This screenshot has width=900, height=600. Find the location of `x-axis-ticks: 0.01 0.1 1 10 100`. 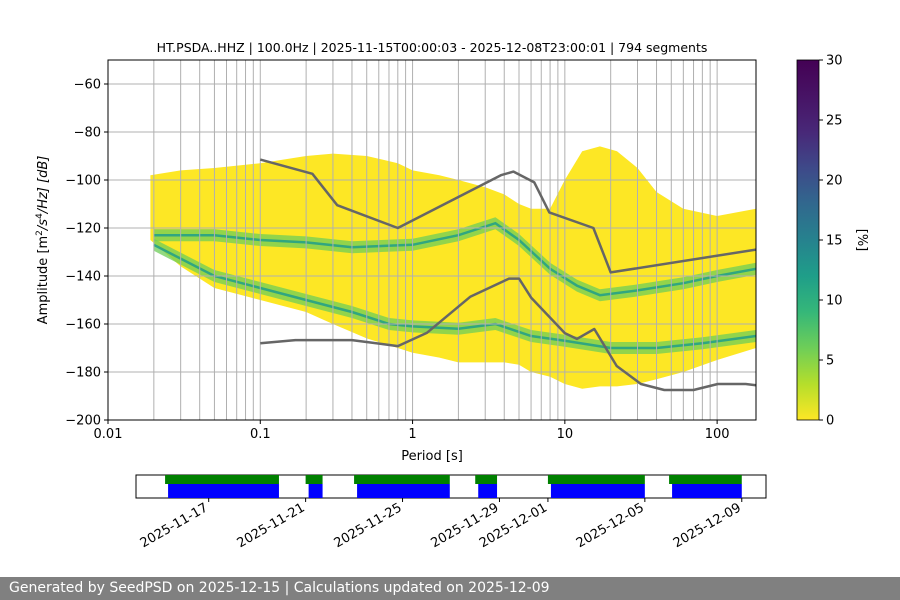

x-axis-ticks: 0.01 0.1 1 10 100 is located at coordinates (412, 431).